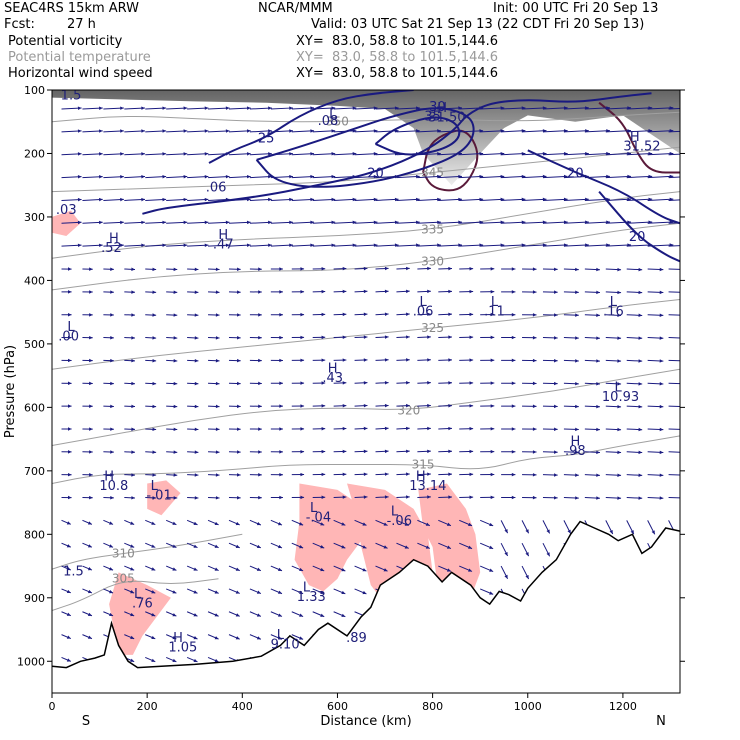 The image size is (740, 740). Describe the element at coordinates (242, 706) in the screenshot. I see `x-tick-label: 400` at that location.